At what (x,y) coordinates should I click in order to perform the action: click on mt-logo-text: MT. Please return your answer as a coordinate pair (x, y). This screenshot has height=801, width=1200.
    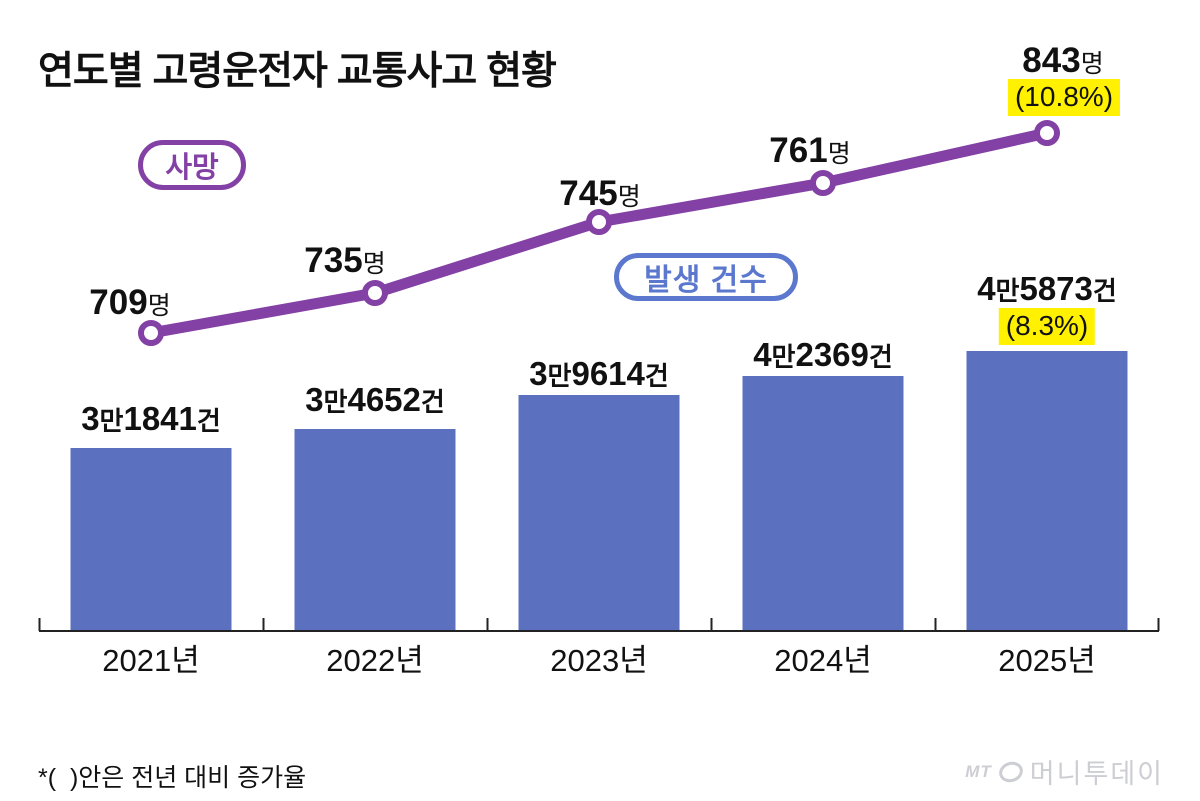
    Looking at the image, I should click on (978, 771).